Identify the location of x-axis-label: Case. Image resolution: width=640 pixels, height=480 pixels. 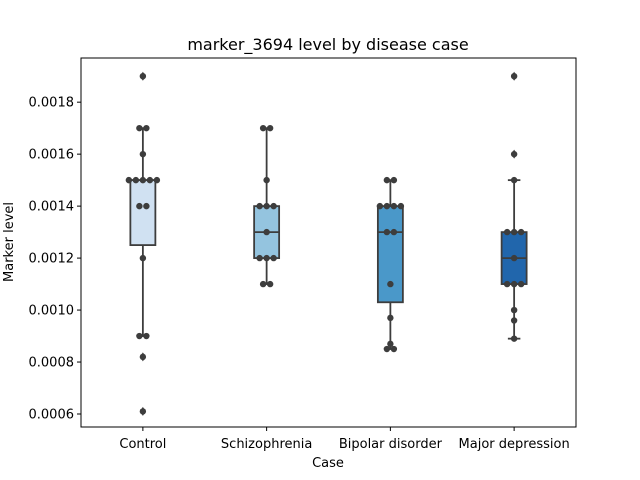
(328, 463).